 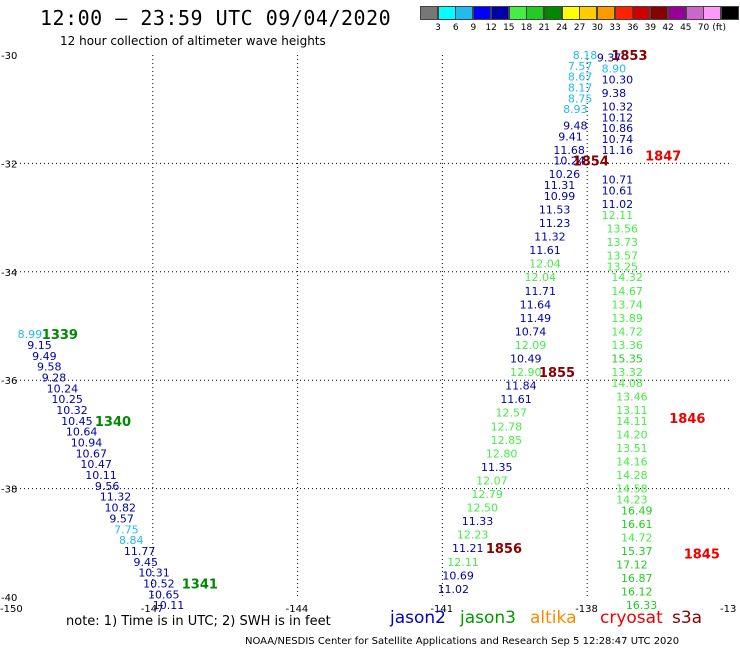 I want to click on wave-height-value: 13.46, so click(x=632, y=396).